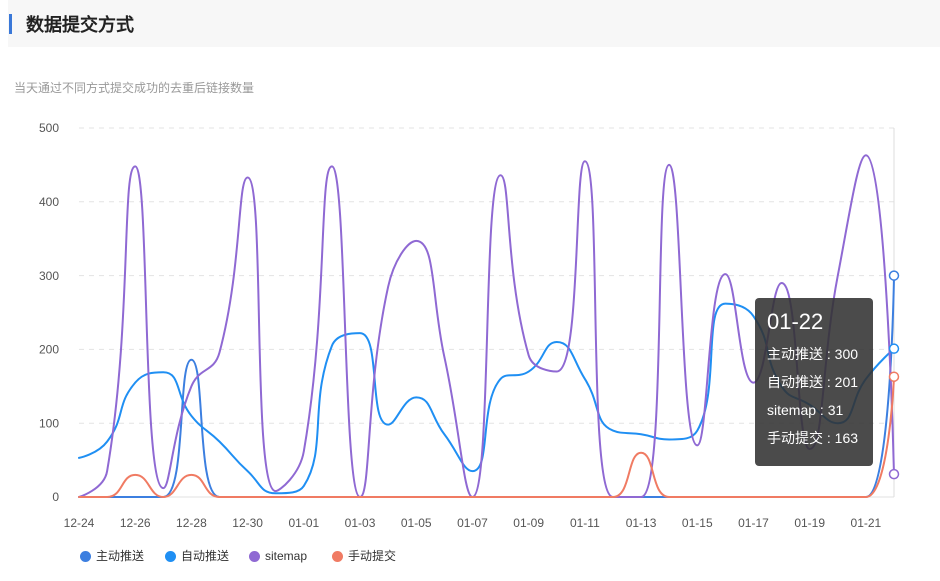 The width and height of the screenshot is (940, 581). I want to click on legend-label: sitemap, so click(286, 556).